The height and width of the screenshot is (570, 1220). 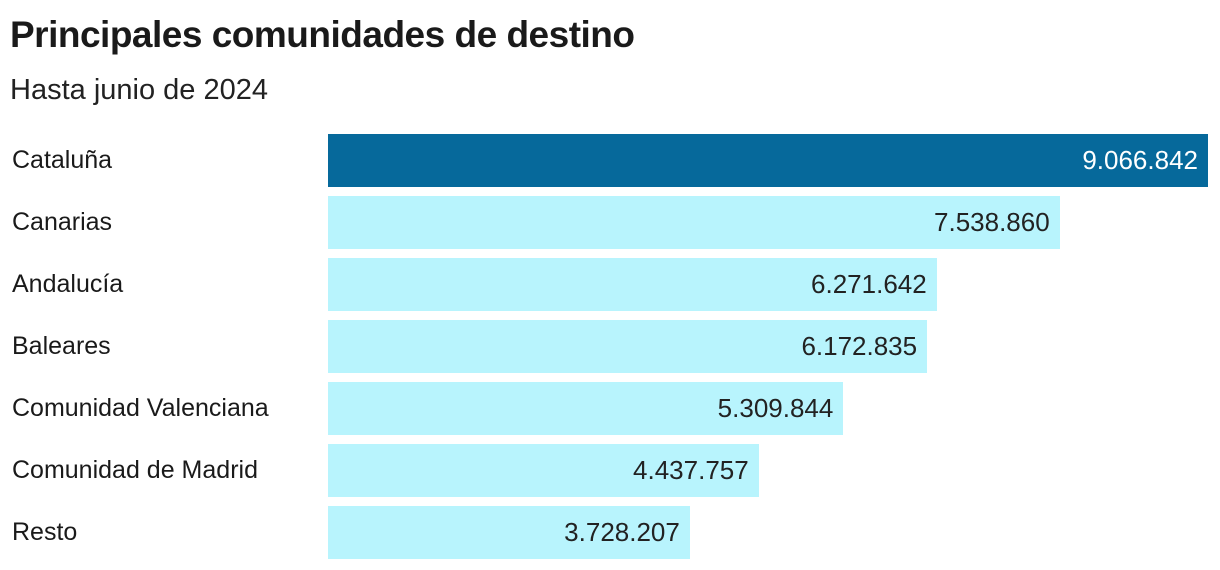 I want to click on chart-title: Principales comunidades de destino, so click(x=322, y=34).